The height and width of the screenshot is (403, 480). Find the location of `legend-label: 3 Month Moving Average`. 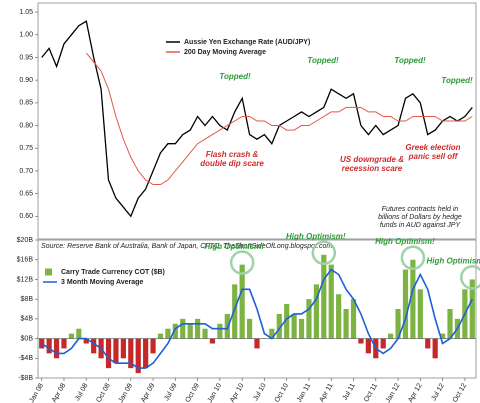

legend-label: 3 Month Moving Average is located at coordinates (102, 282).